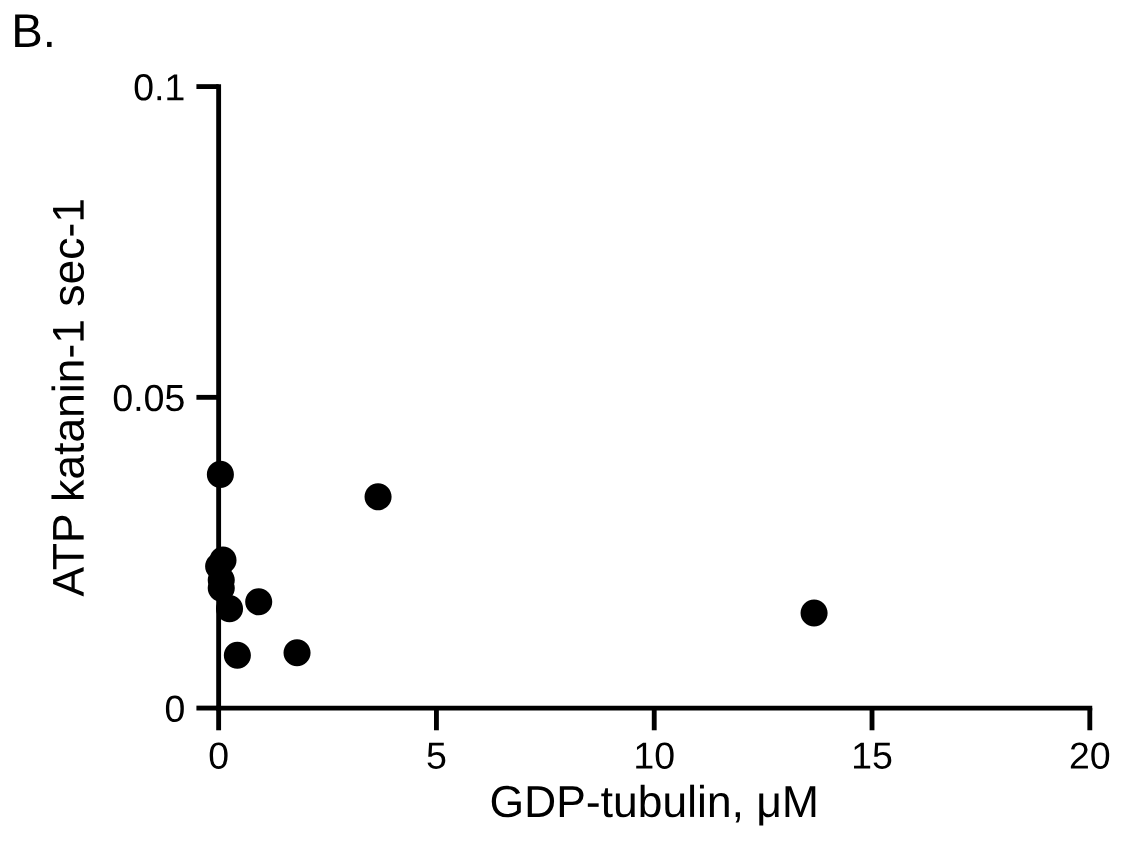 This screenshot has height=849, width=1127. I want to click on x-tick-label: 0, so click(218, 755).